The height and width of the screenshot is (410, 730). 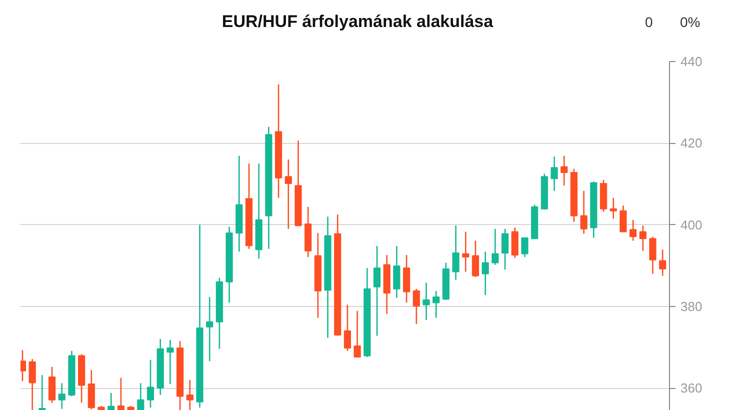 What do you see at coordinates (691, 61) in the screenshot?
I see `y-tick-label: 440` at bounding box center [691, 61].